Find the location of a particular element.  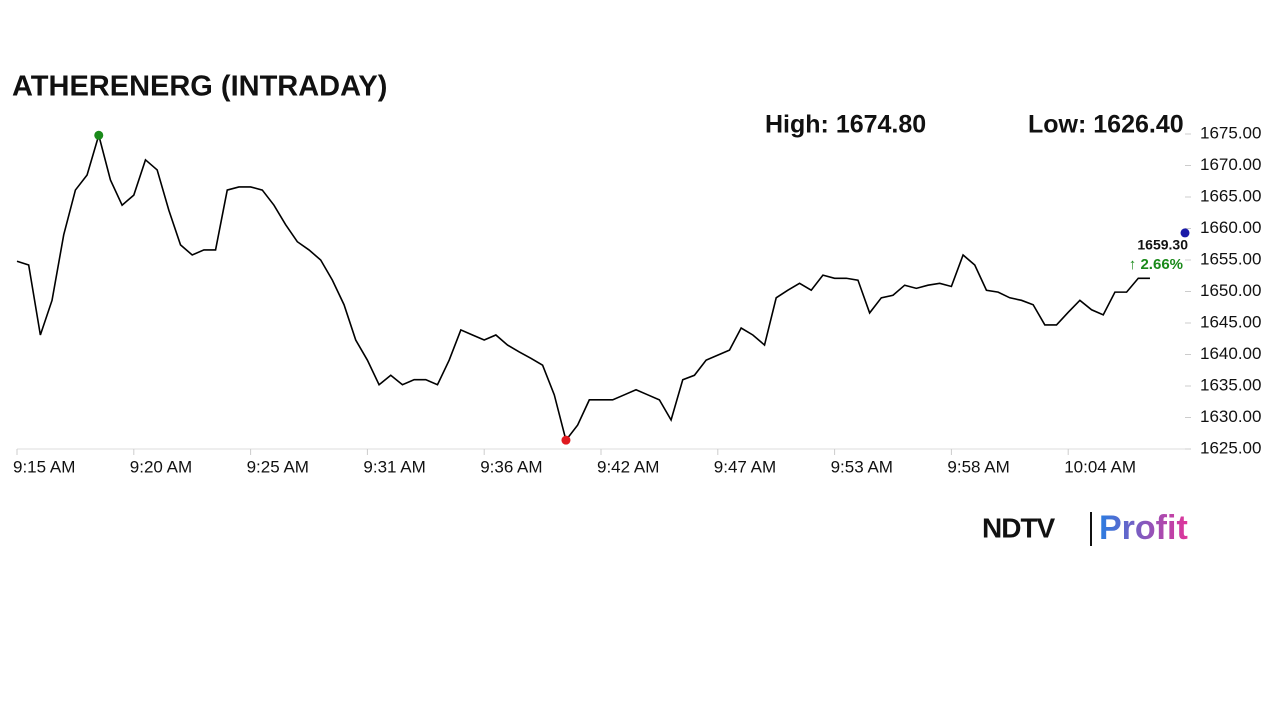

change-percent: ↑ 2.66% is located at coordinates (1156, 264).